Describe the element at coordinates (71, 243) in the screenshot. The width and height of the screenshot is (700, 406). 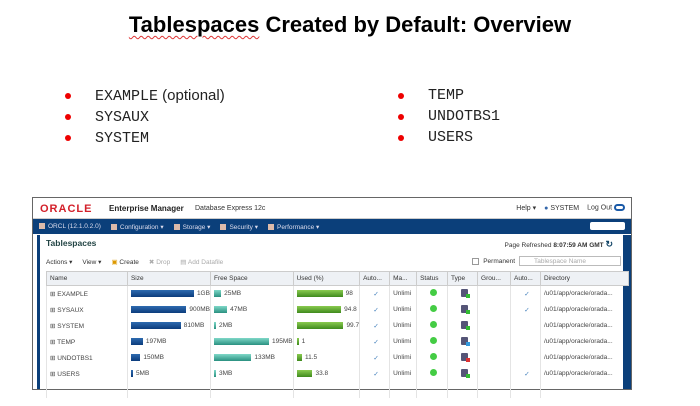
I see `page-title: Tablespaces` at that location.